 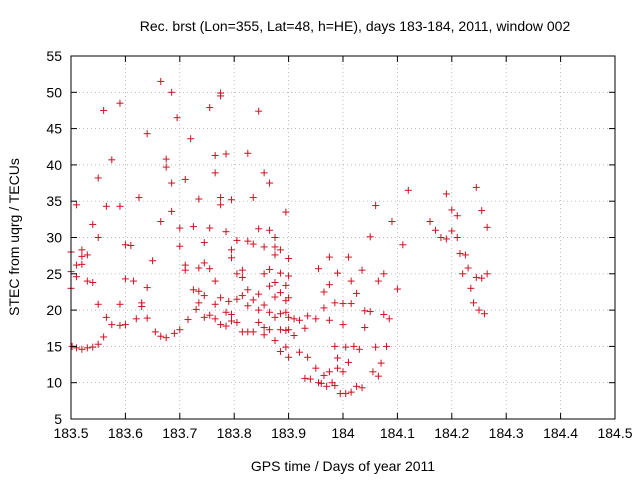 What do you see at coordinates (54, 346) in the screenshot?
I see `y-tick-label: 15` at bounding box center [54, 346].